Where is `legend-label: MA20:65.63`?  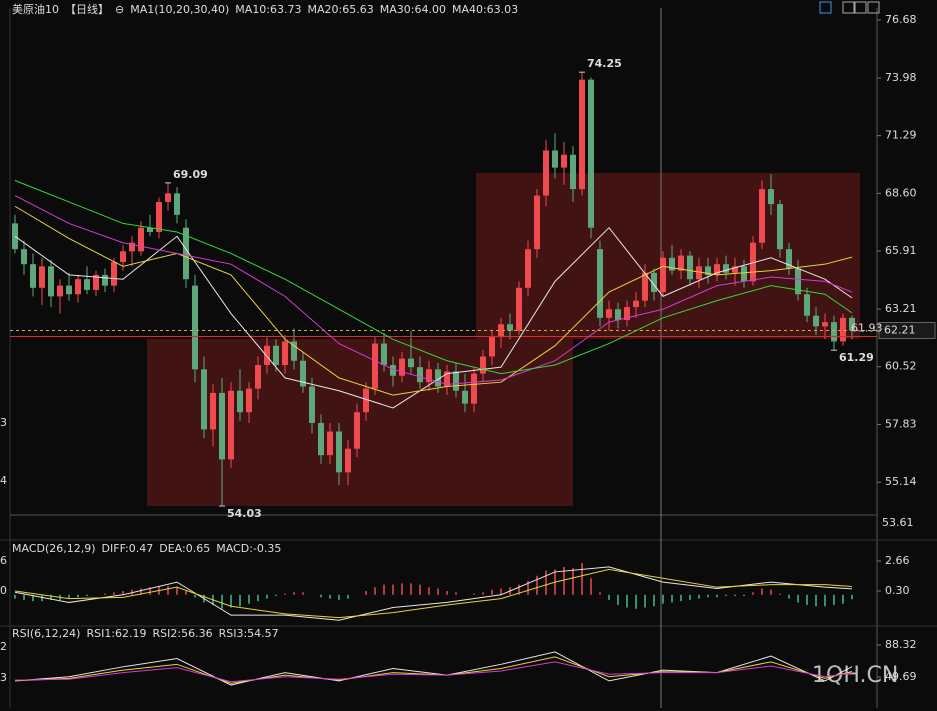
legend-label: MA20:65.63 is located at coordinates (341, 9).